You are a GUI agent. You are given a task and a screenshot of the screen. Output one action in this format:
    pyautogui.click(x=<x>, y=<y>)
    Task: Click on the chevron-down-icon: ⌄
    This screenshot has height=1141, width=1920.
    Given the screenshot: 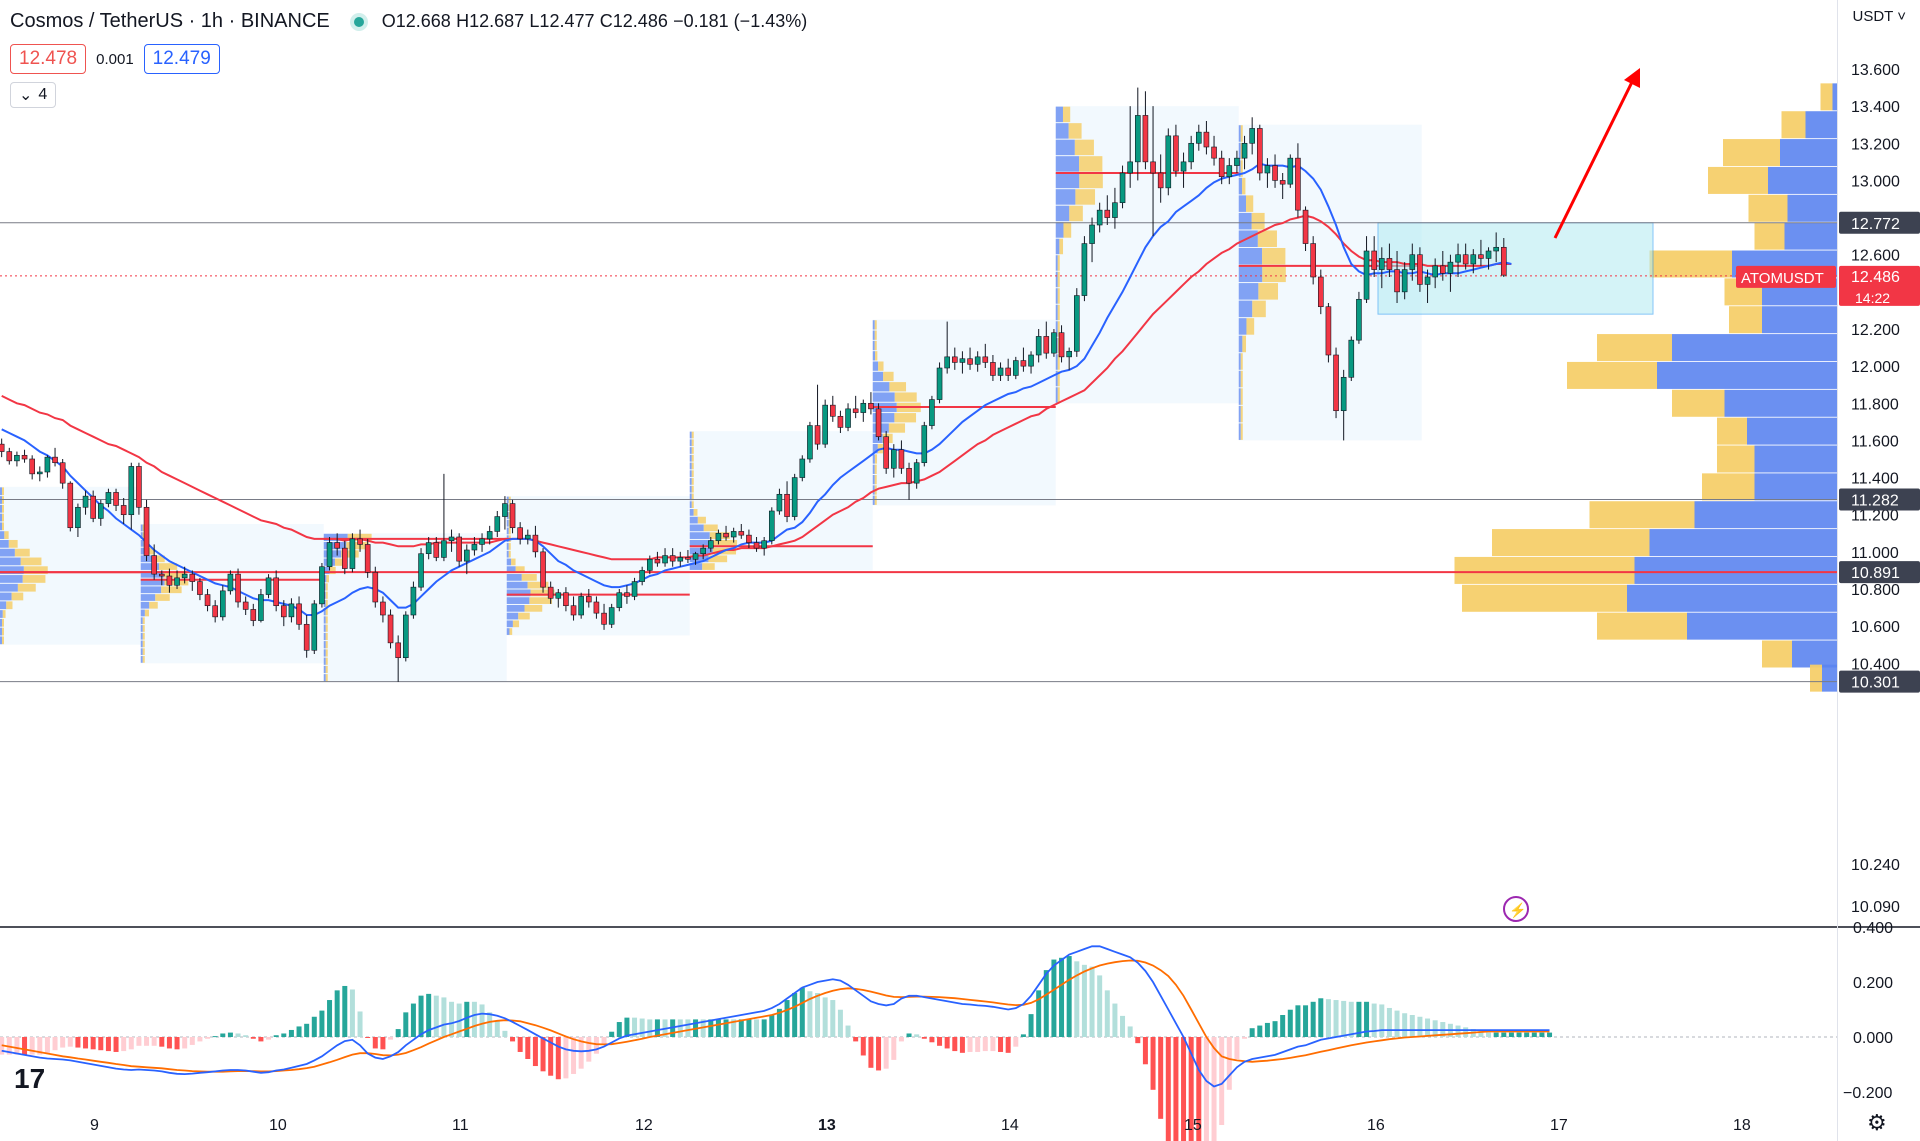 What is the action you would take?
    pyautogui.click(x=26, y=95)
    